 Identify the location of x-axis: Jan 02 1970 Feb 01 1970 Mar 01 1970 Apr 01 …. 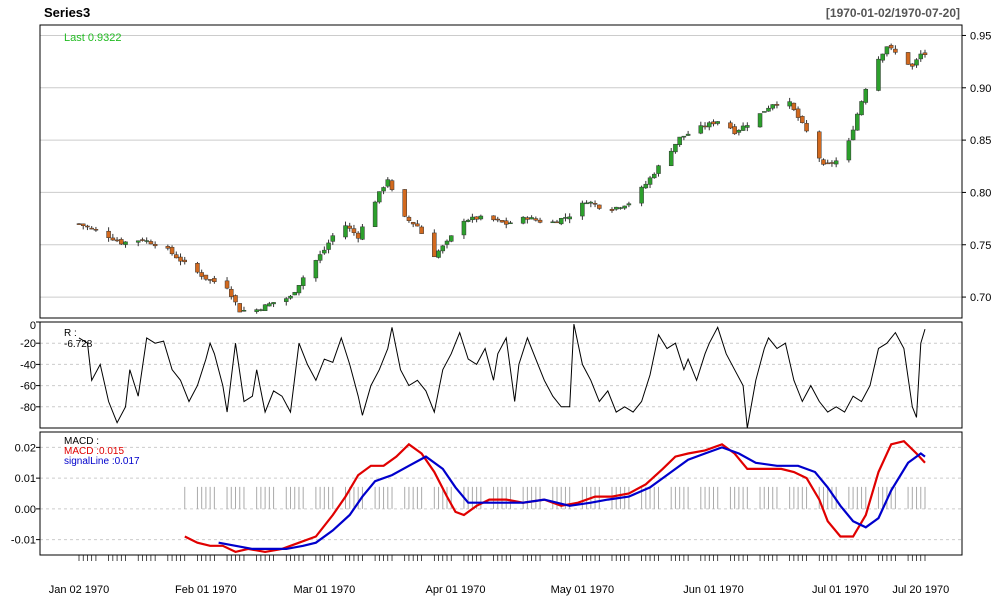
(499, 575).